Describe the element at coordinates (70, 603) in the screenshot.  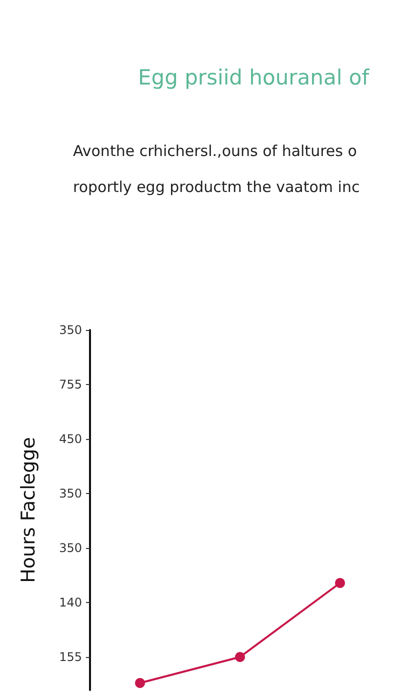
I see `text: 140` at that location.